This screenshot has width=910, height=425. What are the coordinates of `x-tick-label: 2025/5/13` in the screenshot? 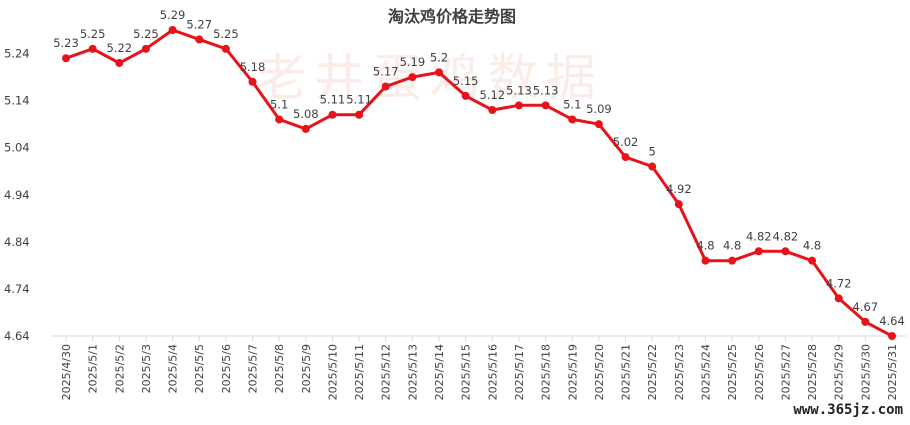 It's located at (412, 372).